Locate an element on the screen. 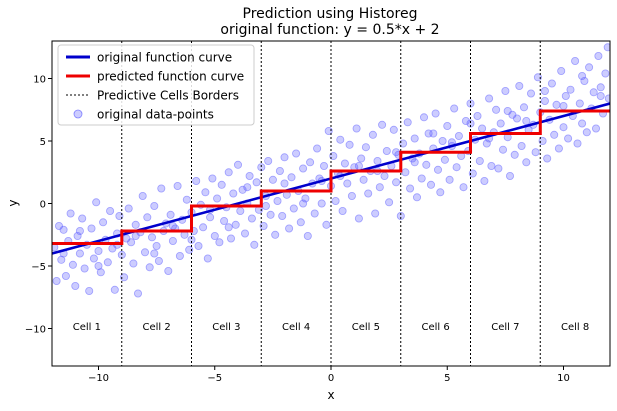 Image resolution: width=617 pixels, height=411 pixels. legend-swatch-marker is located at coordinates (78, 114).